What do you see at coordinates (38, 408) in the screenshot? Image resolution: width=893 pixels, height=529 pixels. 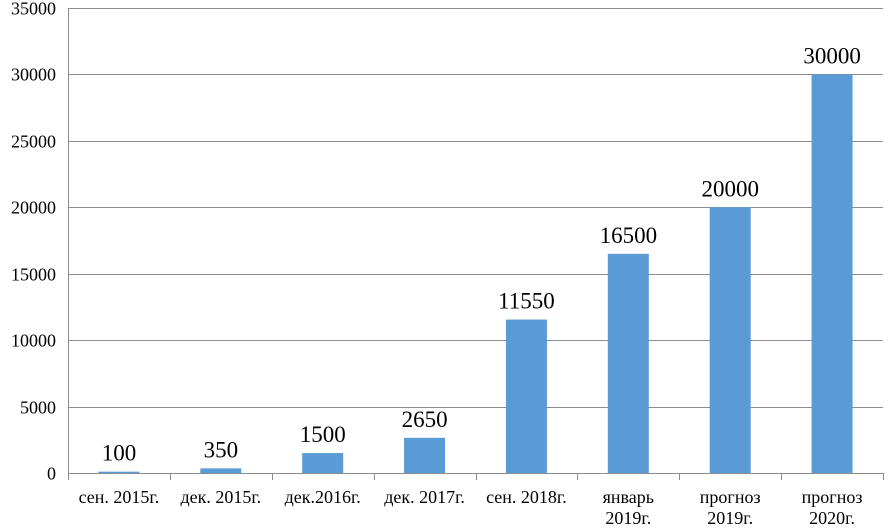 I see `y-tick-label: 5000` at bounding box center [38, 408].